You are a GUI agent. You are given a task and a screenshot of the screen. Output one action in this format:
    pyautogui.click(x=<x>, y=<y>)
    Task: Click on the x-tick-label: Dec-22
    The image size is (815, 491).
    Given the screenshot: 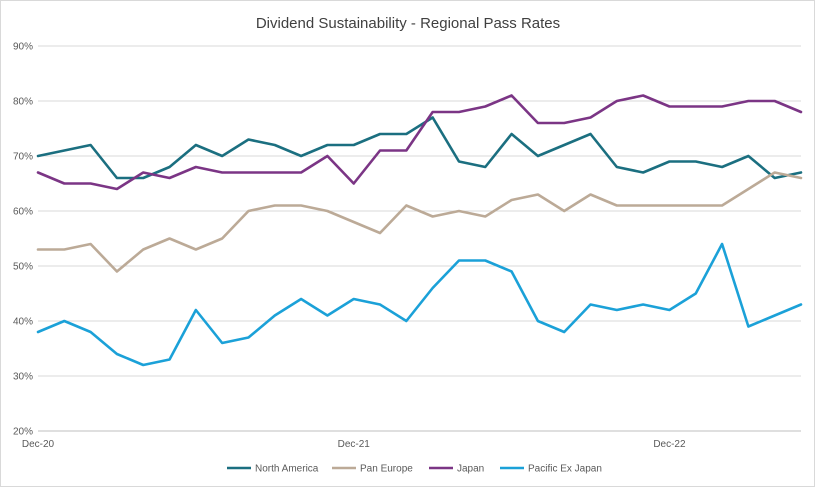 What is the action you would take?
    pyautogui.click(x=669, y=444)
    